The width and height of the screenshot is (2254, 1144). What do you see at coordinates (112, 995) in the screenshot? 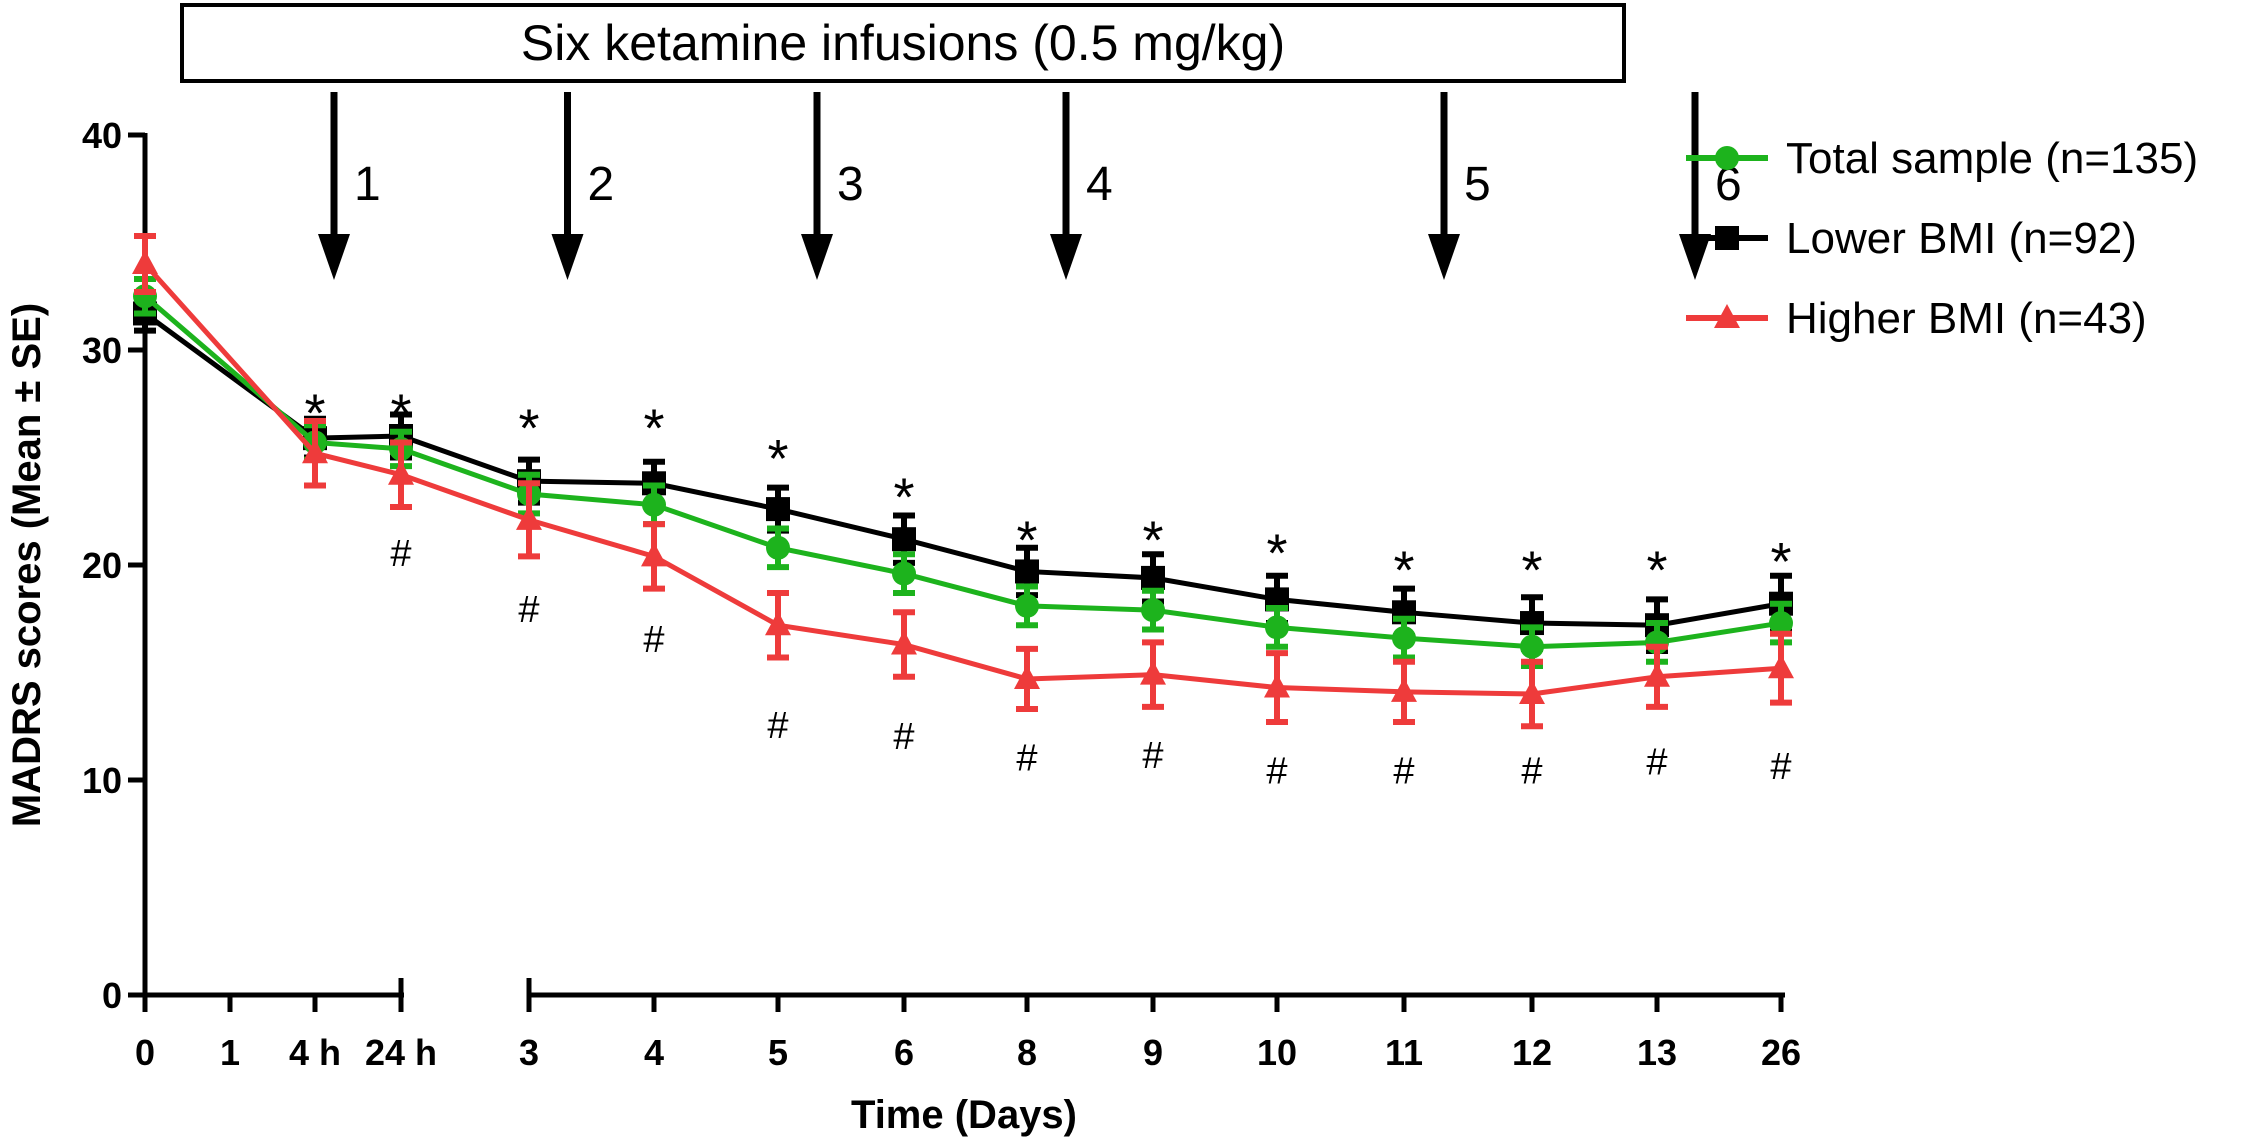
I see `y-tick-label: 0` at bounding box center [112, 995].